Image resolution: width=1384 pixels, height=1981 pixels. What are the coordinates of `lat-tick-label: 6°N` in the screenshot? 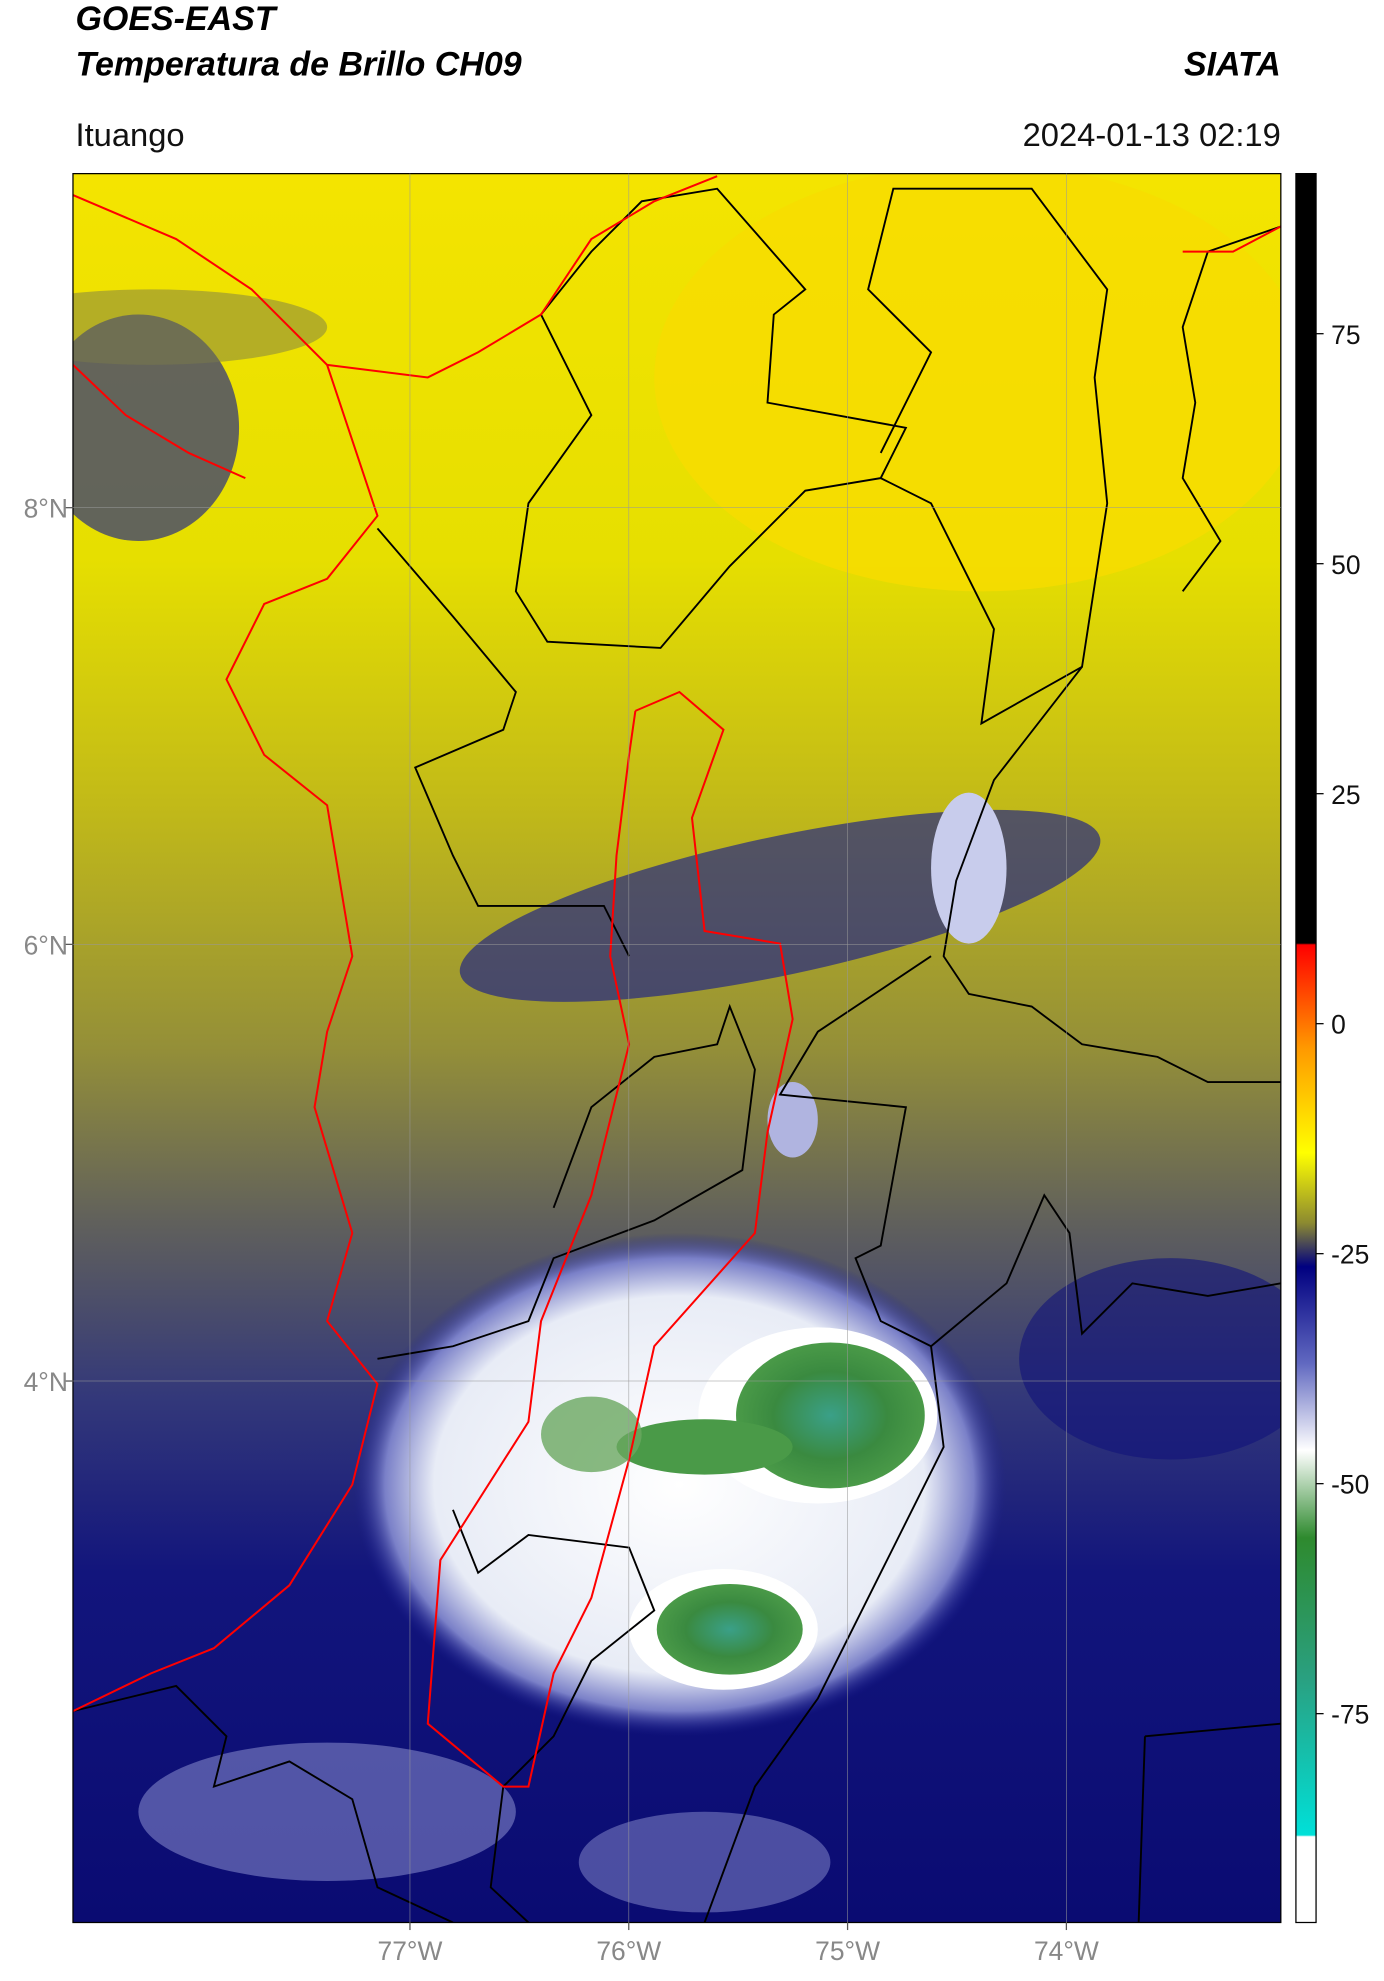 It's located at (46, 945).